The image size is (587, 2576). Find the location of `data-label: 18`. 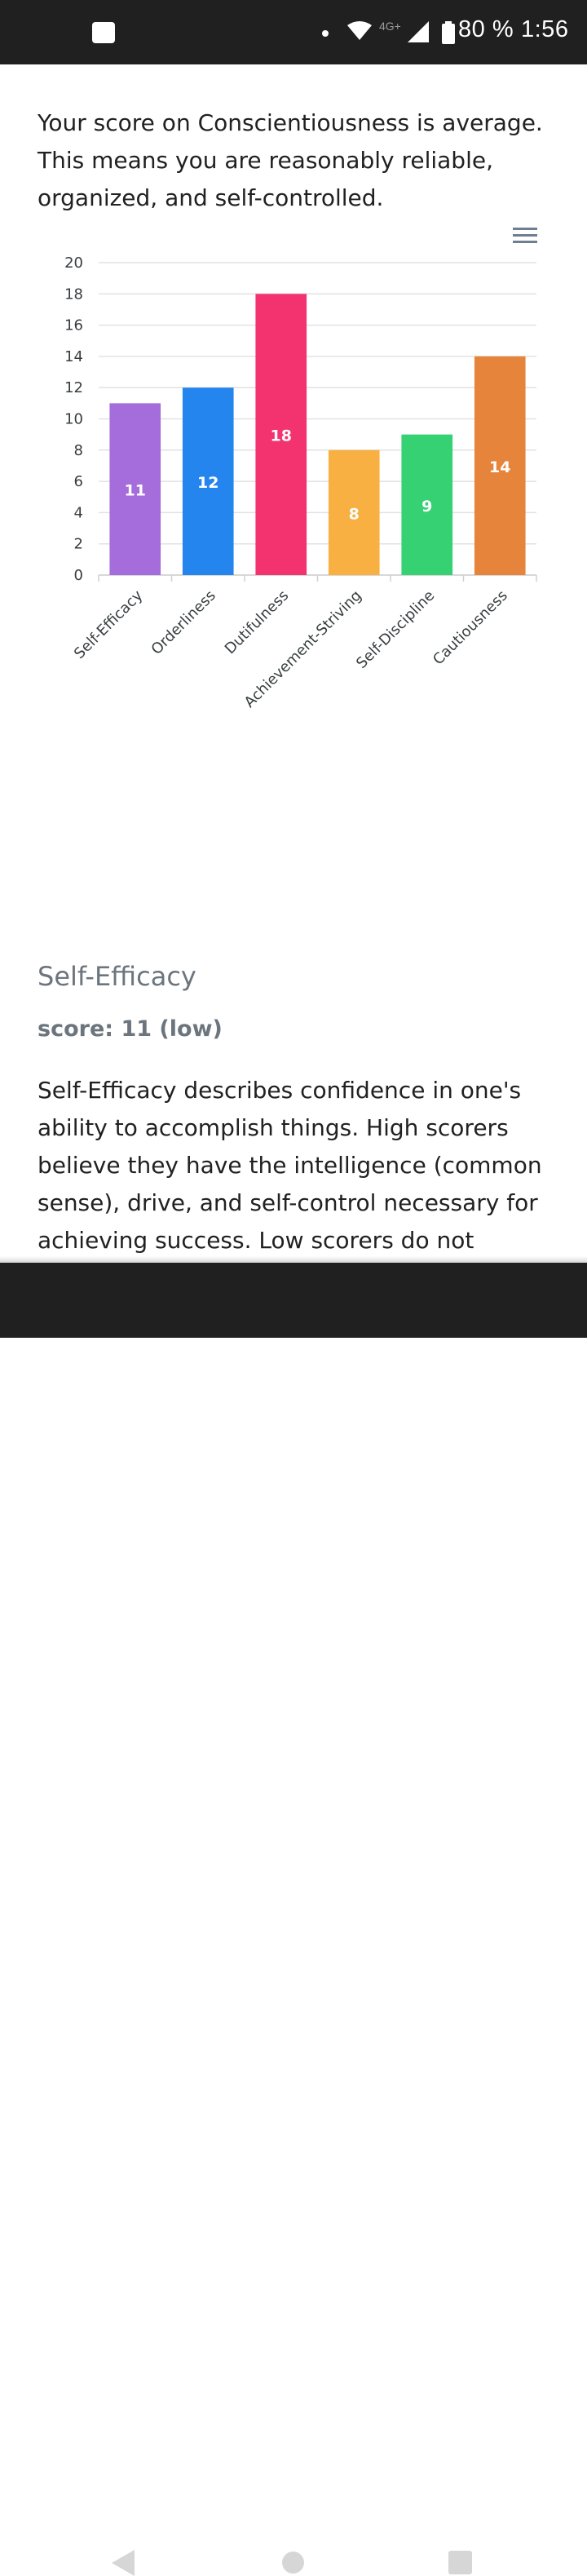

data-label: 18 is located at coordinates (281, 436).